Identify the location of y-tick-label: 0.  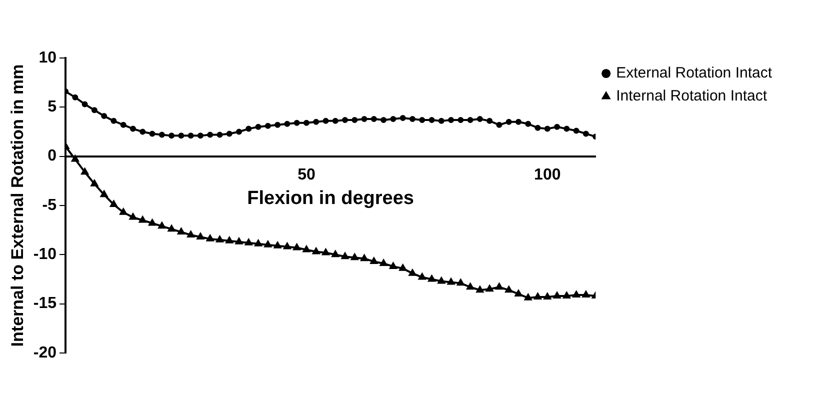
(52, 156).